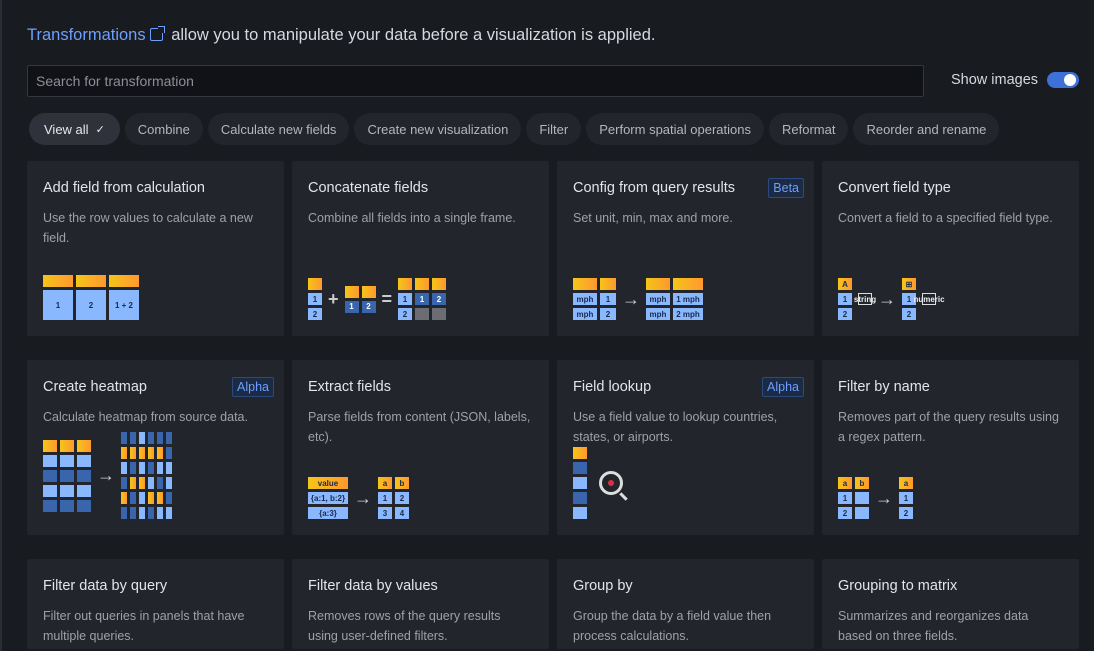  I want to click on card-title: Field lookup, so click(612, 387).